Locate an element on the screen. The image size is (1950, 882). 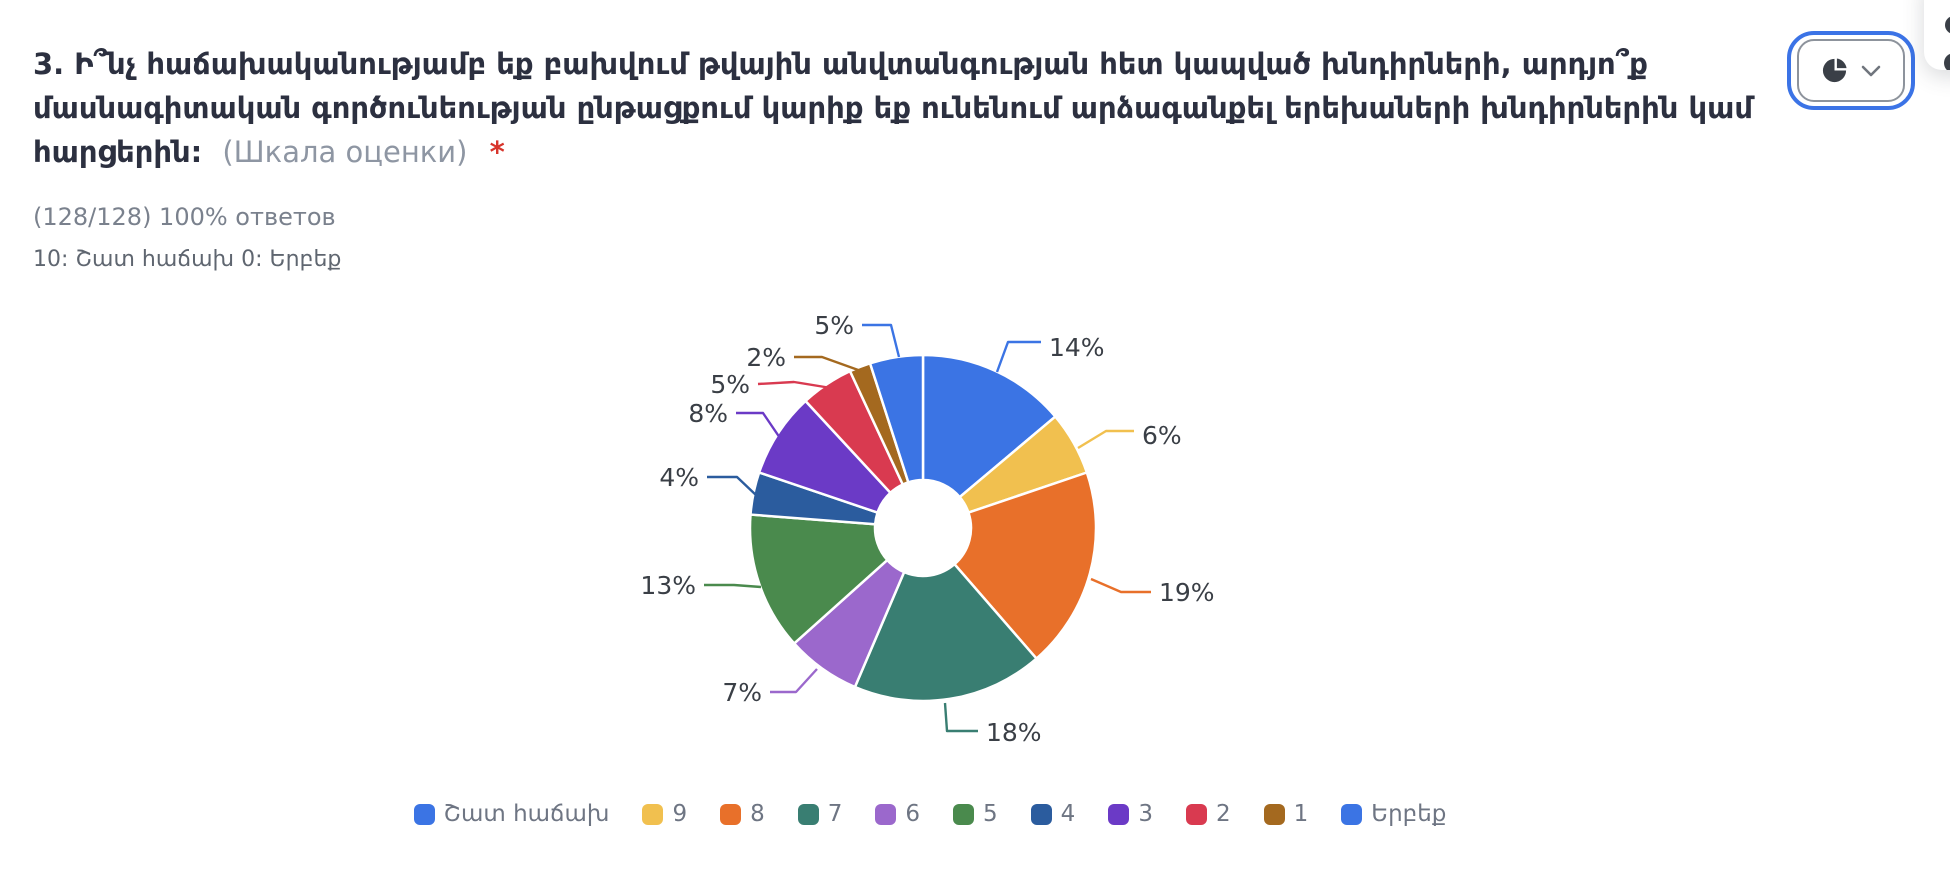
legend-item: 2 is located at coordinates (1208, 814).